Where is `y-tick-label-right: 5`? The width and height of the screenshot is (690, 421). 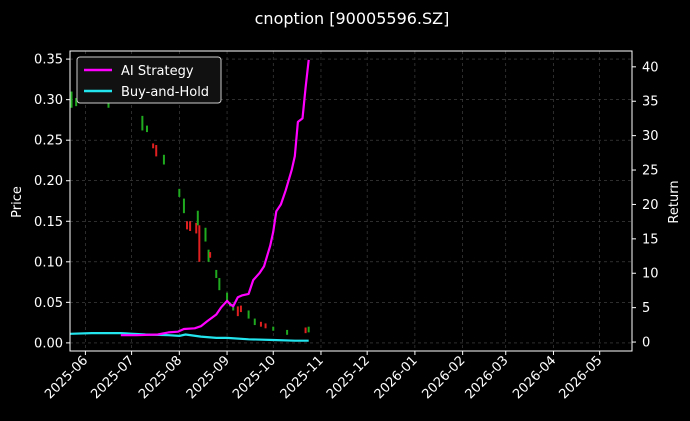
y-tick-label-right: 5 is located at coordinates (646, 308).